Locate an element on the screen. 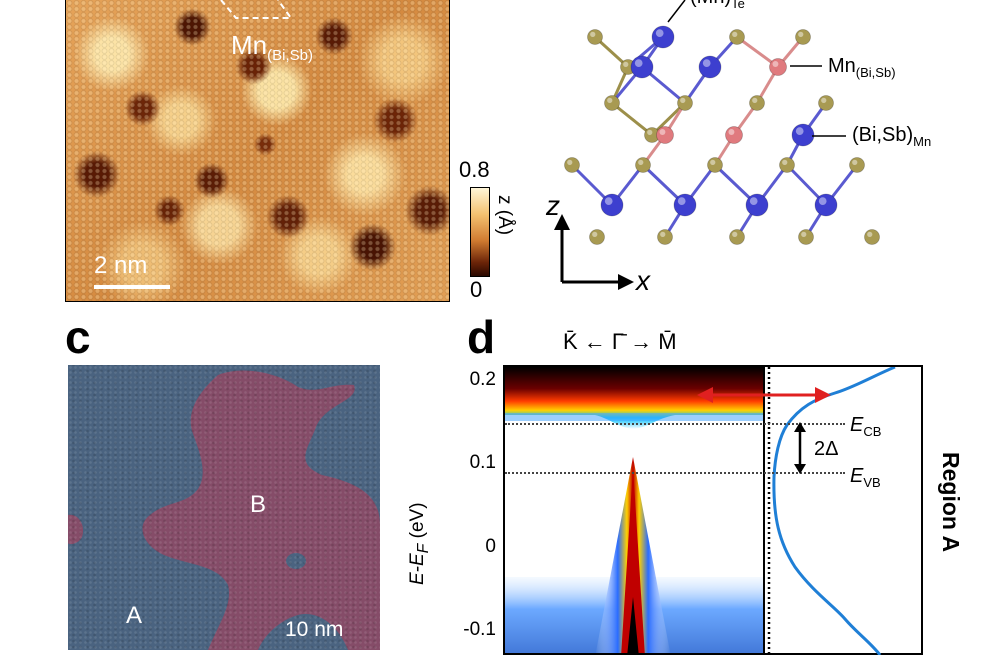 The height and width of the screenshot is (660, 1000). arpes-spectrum is located at coordinates (634, 510).